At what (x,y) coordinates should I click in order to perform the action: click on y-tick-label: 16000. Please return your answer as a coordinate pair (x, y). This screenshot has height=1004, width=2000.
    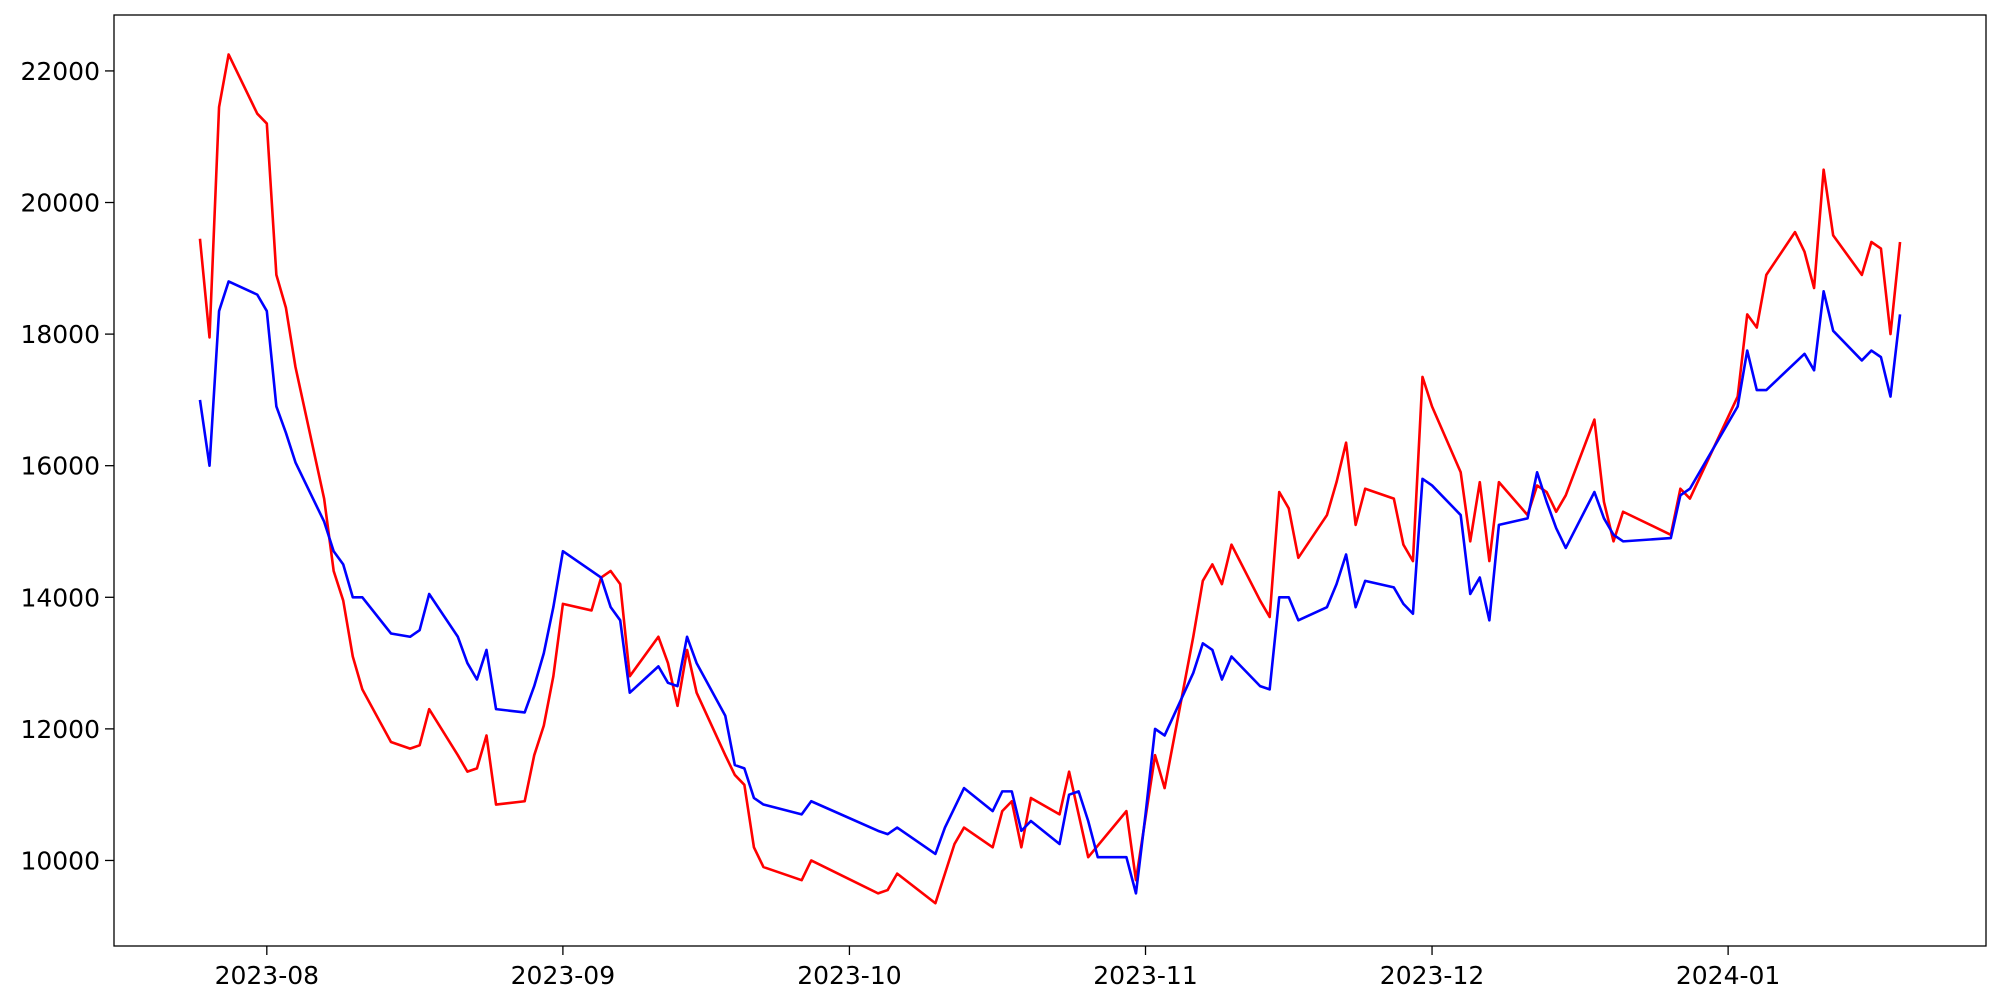
    Looking at the image, I should click on (60, 466).